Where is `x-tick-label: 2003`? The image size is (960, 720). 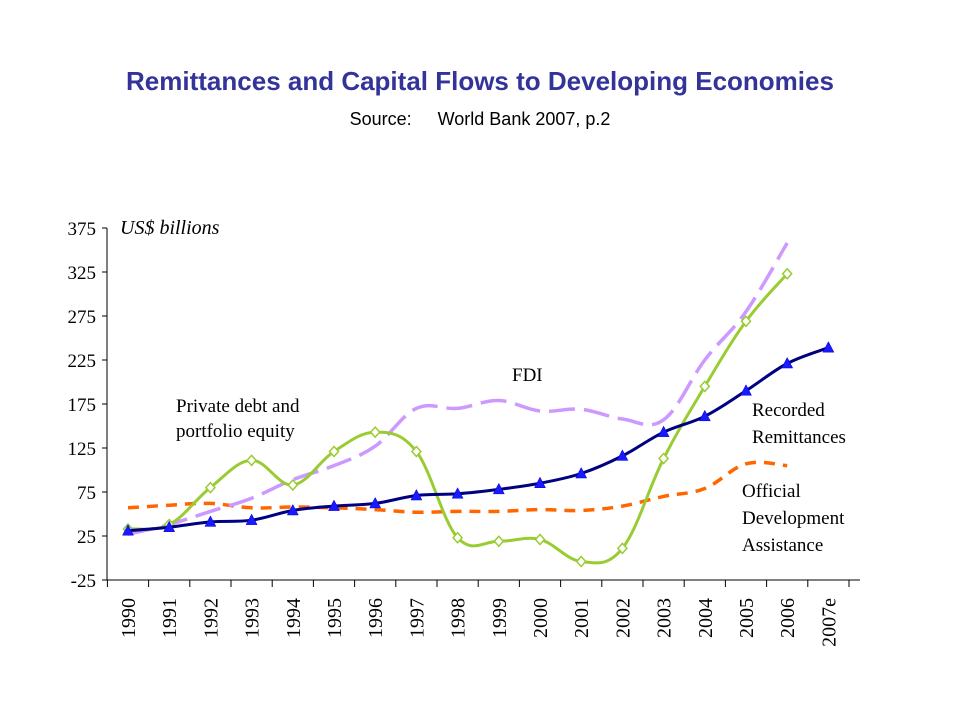 x-tick-label: 2003 is located at coordinates (665, 618).